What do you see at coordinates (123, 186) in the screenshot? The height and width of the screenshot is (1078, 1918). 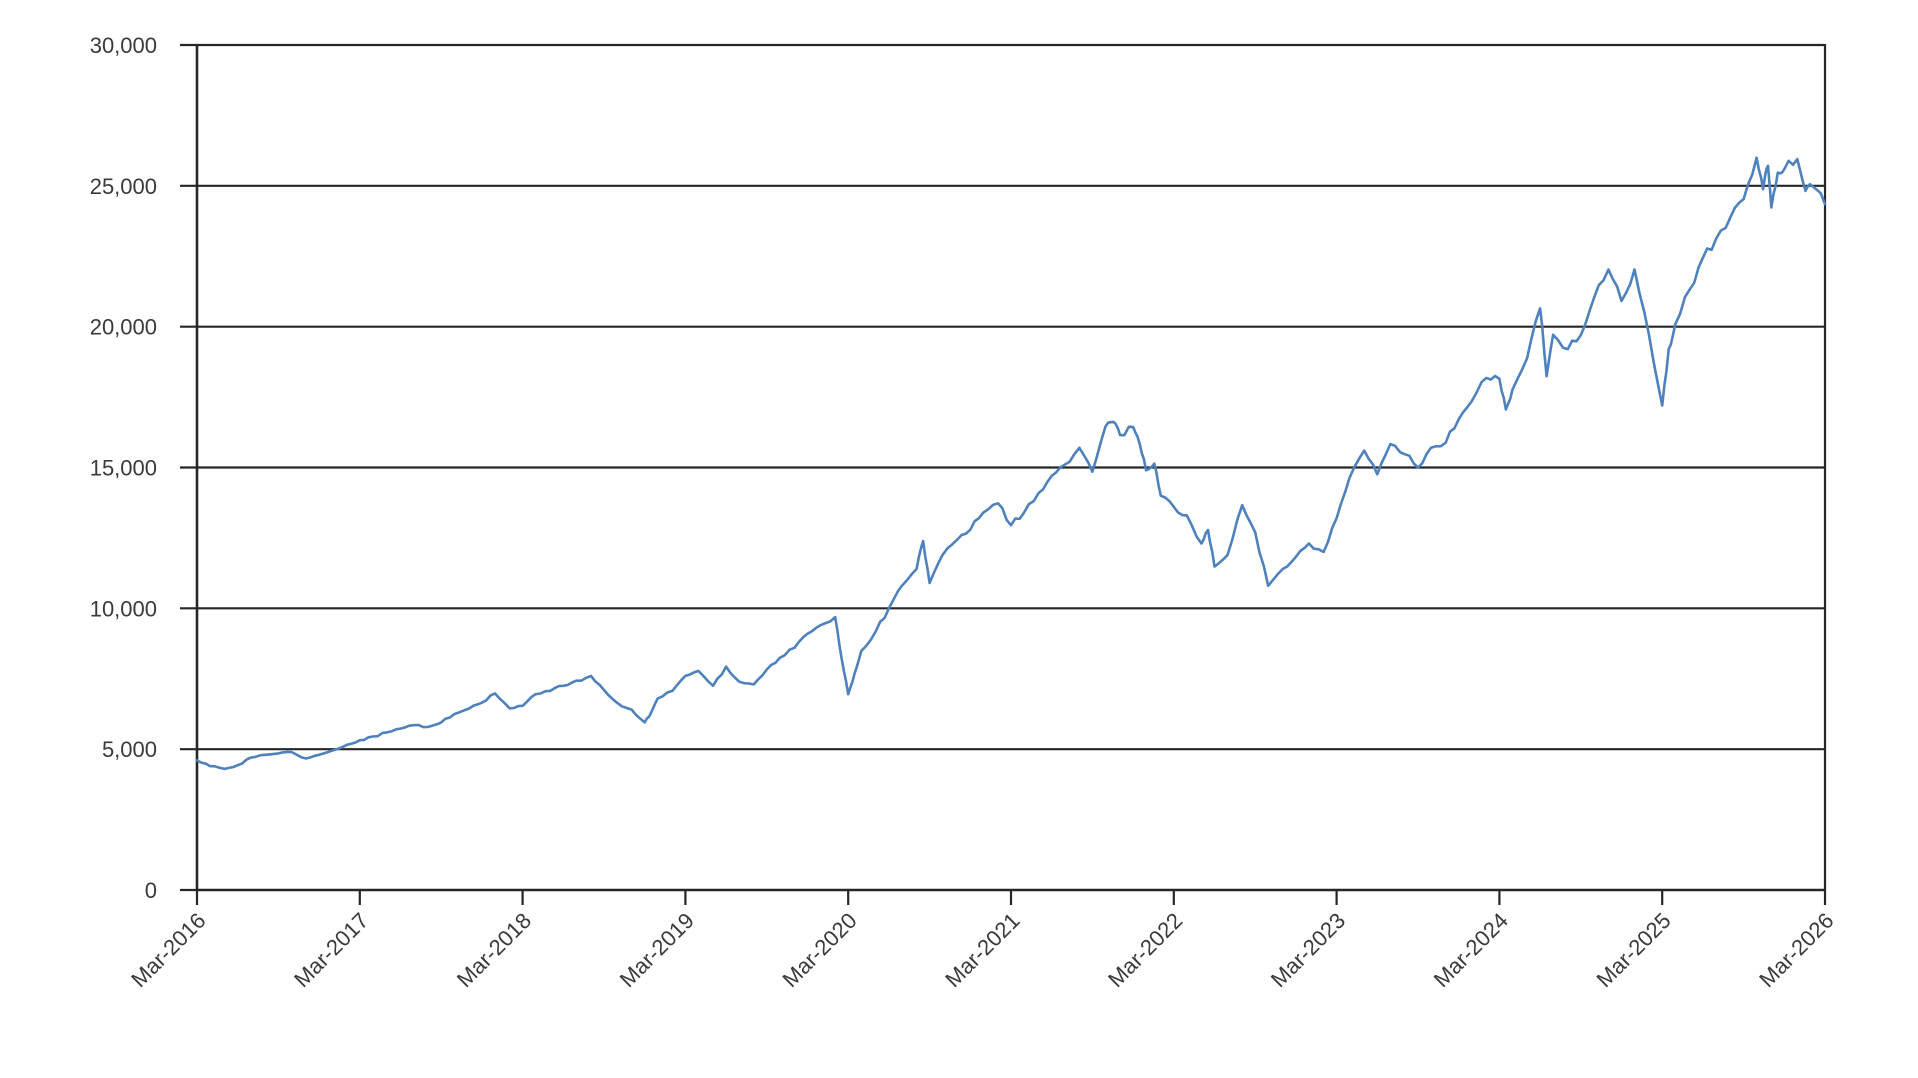 I see `y-axis-label-25000: 25,000` at bounding box center [123, 186].